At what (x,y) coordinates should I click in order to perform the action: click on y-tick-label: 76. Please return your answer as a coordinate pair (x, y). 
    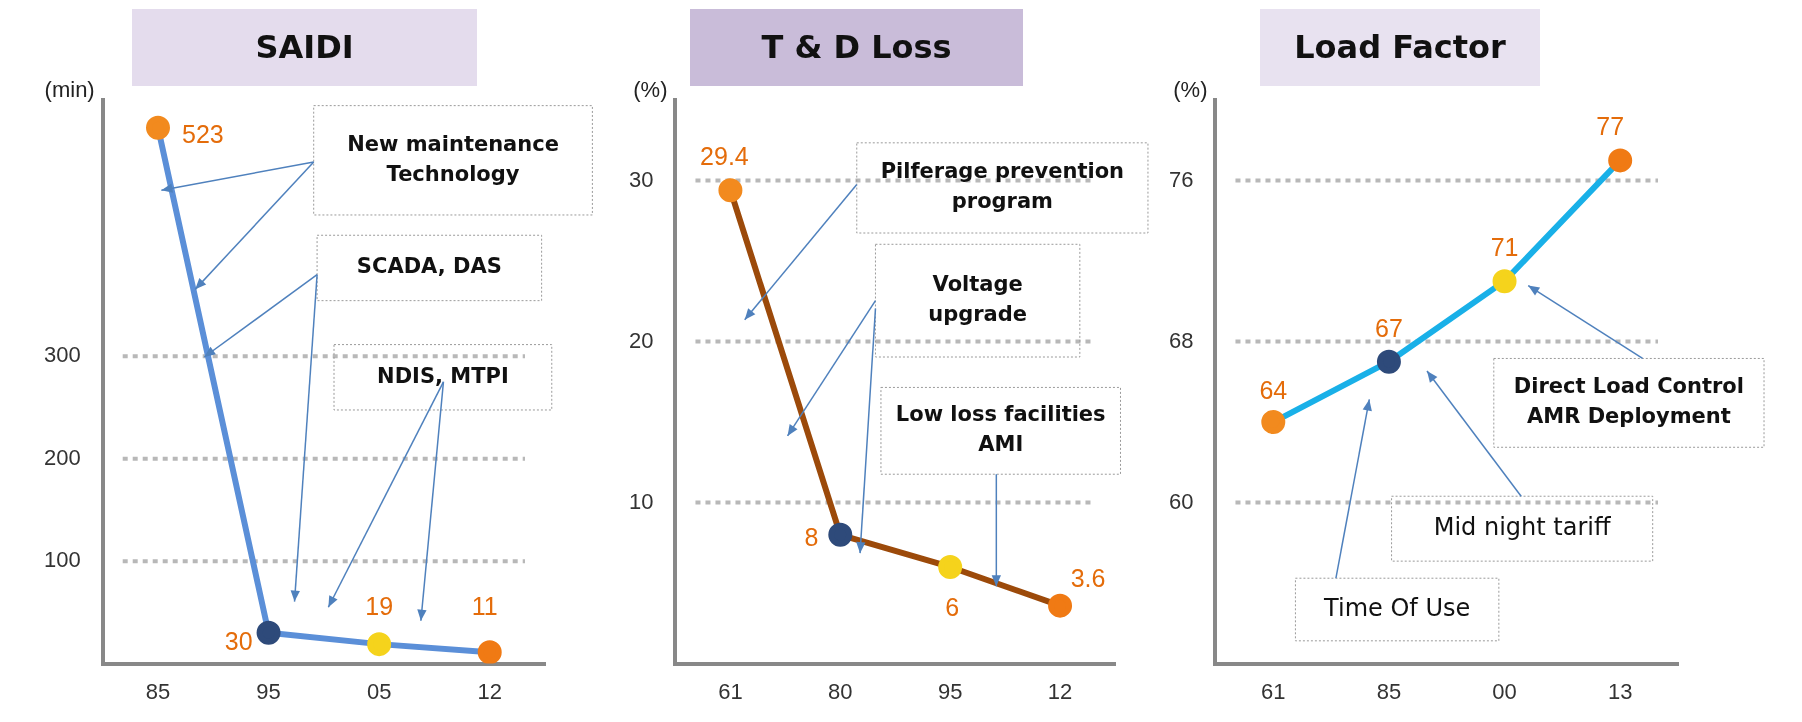
    Looking at the image, I should click on (1181, 179).